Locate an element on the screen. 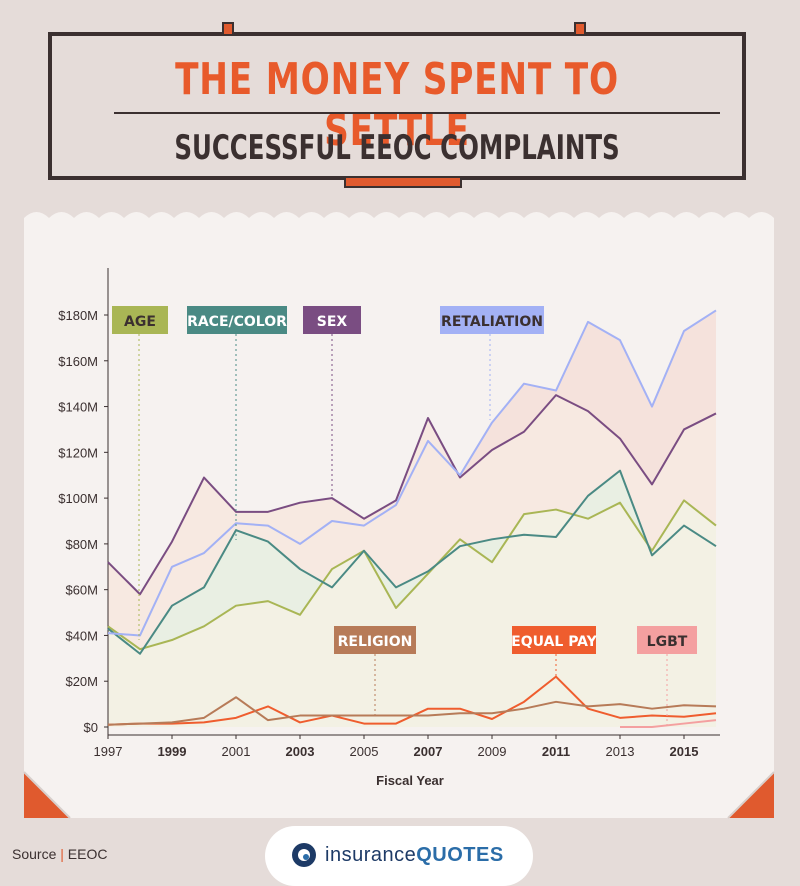 The width and height of the screenshot is (800, 886). y-tick-label: $20M is located at coordinates (81, 681).